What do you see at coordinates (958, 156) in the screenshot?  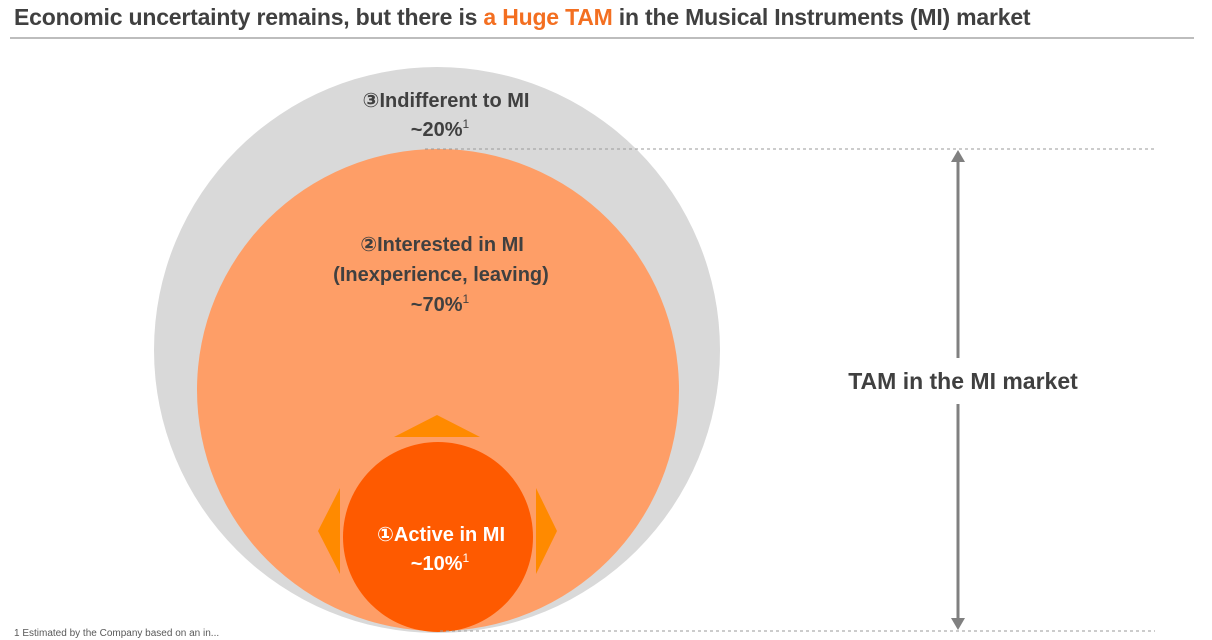 I see `tam-arrow-up-icon` at bounding box center [958, 156].